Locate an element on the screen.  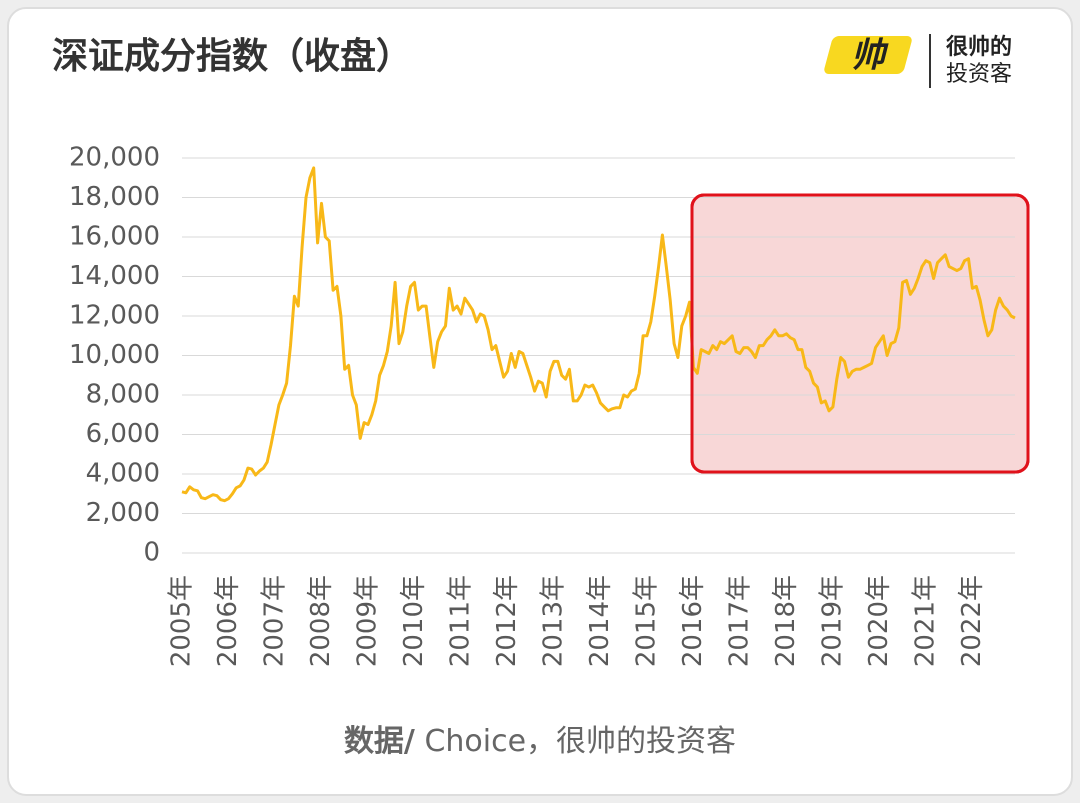
x-tick-label: 2019年 is located at coordinates (832, 621).